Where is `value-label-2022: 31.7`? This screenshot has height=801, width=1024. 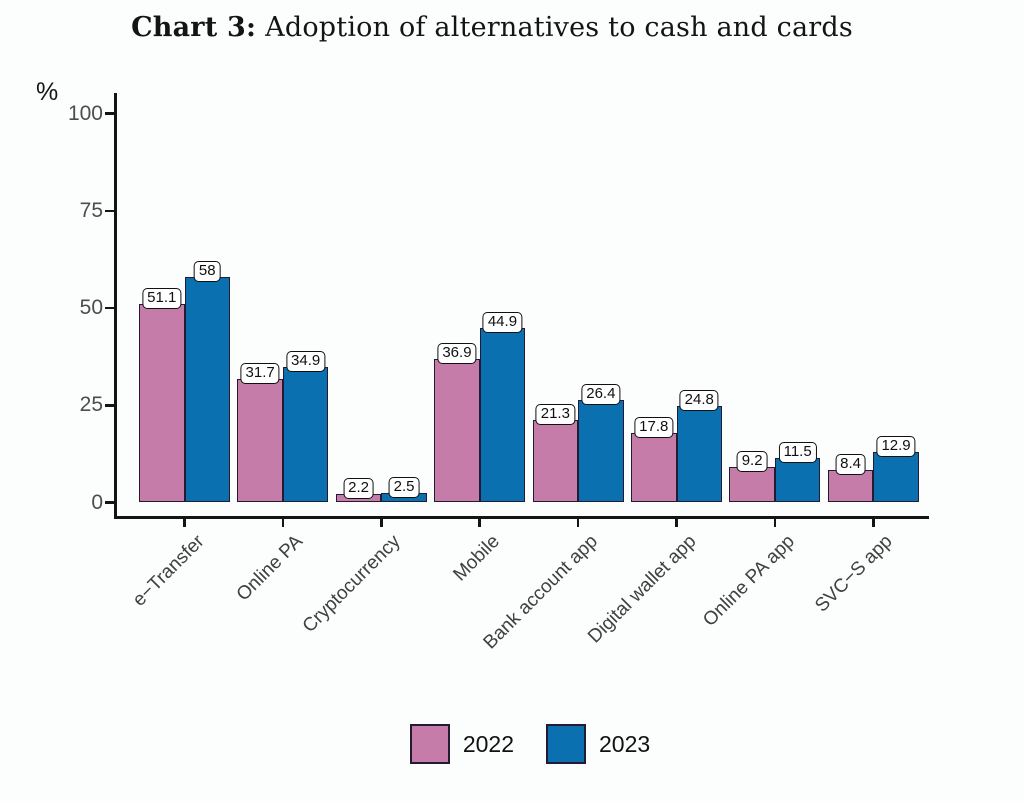 value-label-2022: 31.7 is located at coordinates (260, 374).